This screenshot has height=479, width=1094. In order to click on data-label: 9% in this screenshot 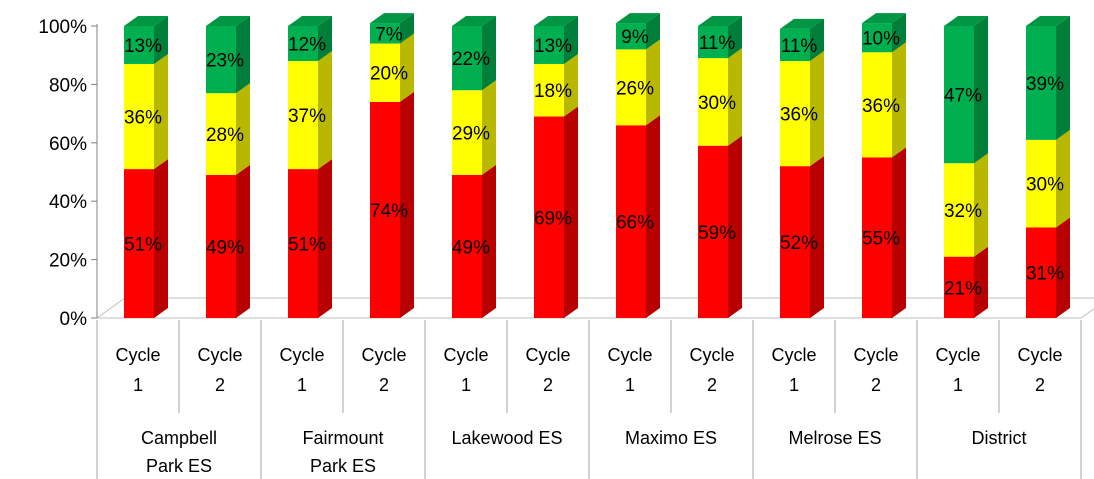, I will do `click(635, 37)`.